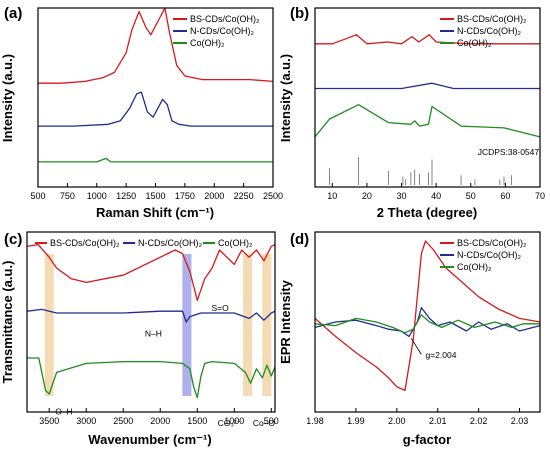 This screenshot has height=455, width=550. I want to click on x-tick-label: 2.01, so click(438, 421).